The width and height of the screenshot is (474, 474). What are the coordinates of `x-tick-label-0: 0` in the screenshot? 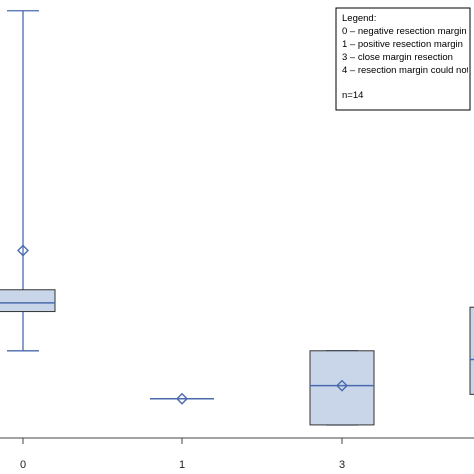 It's located at (23, 465).